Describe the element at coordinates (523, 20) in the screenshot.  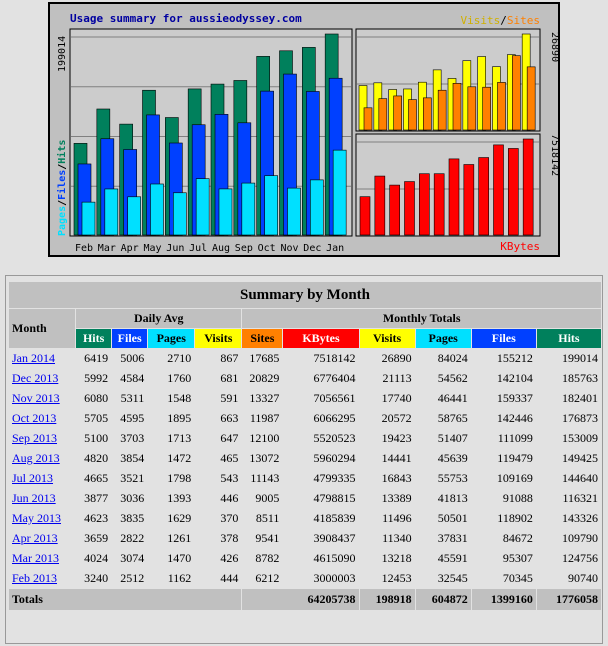
I see `sites-legend-label: Sites` at that location.